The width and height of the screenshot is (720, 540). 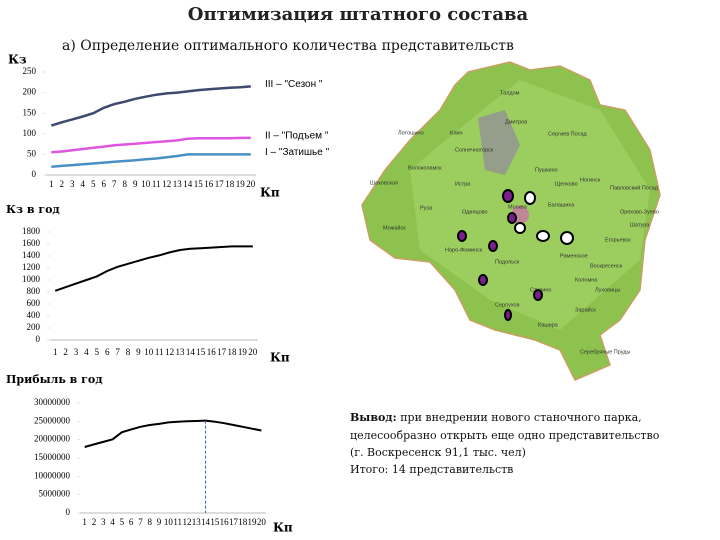 I want to click on x-tick-label: 2, so click(x=65, y=352).